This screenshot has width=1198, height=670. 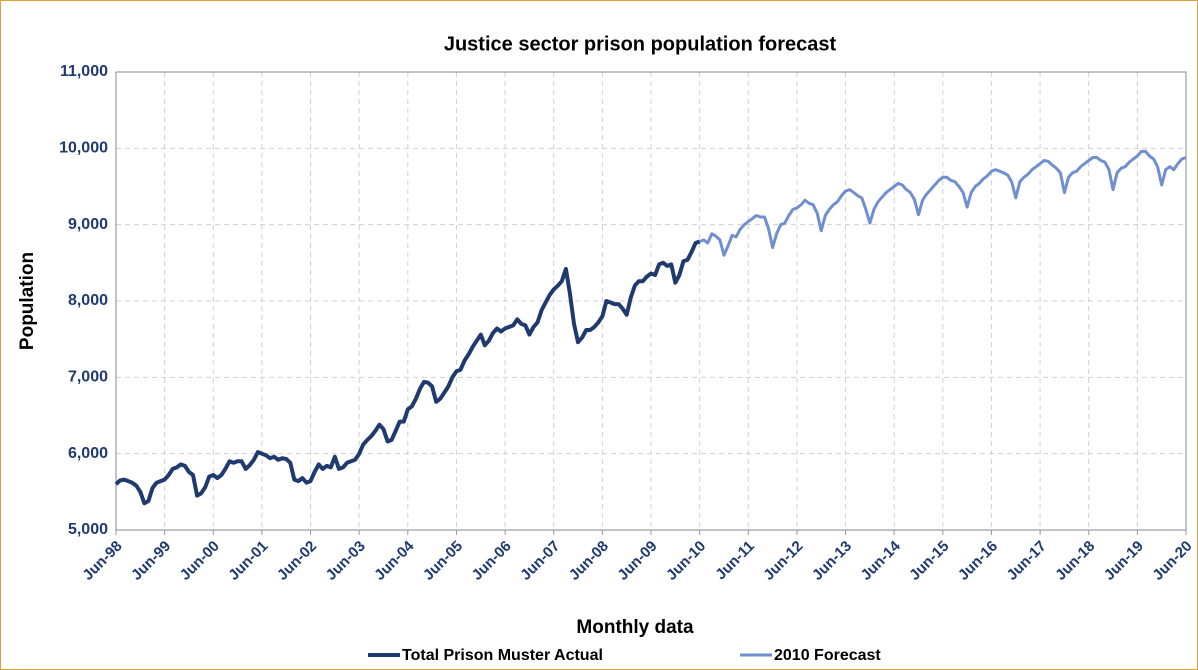 I want to click on y-tick-label: 7,000, so click(x=88, y=377).